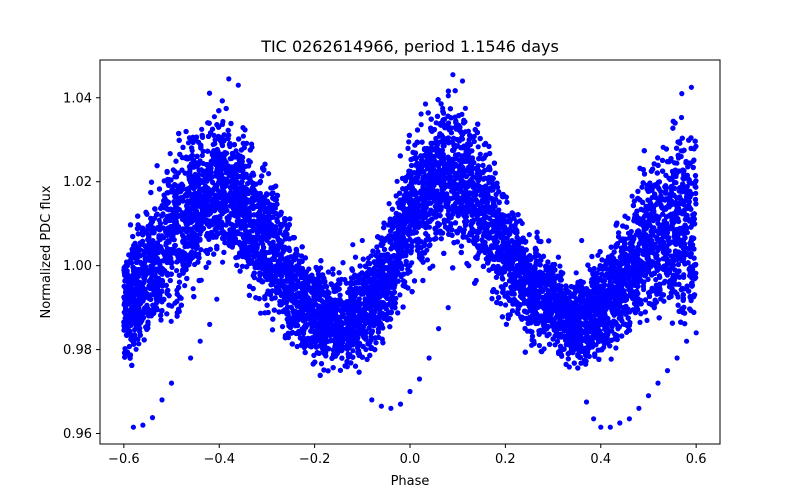 Image resolution: width=800 pixels, height=500 pixels. Describe the element at coordinates (409, 46) in the screenshot. I see `chart-title: TIC 0262614966, period 1.1546 days` at that location.